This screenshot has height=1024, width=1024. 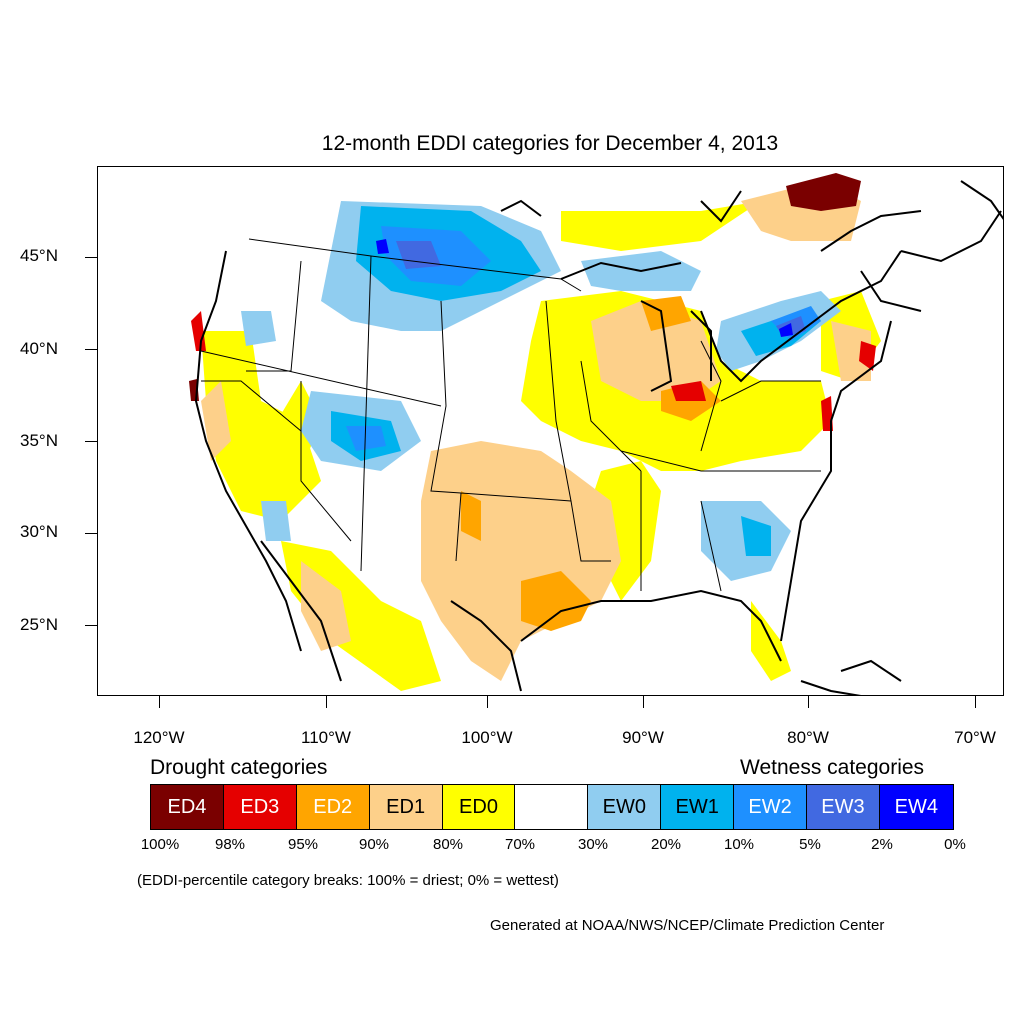 What do you see at coordinates (533, 371) in the screenshot?
I see `ed3-regions` at bounding box center [533, 371].